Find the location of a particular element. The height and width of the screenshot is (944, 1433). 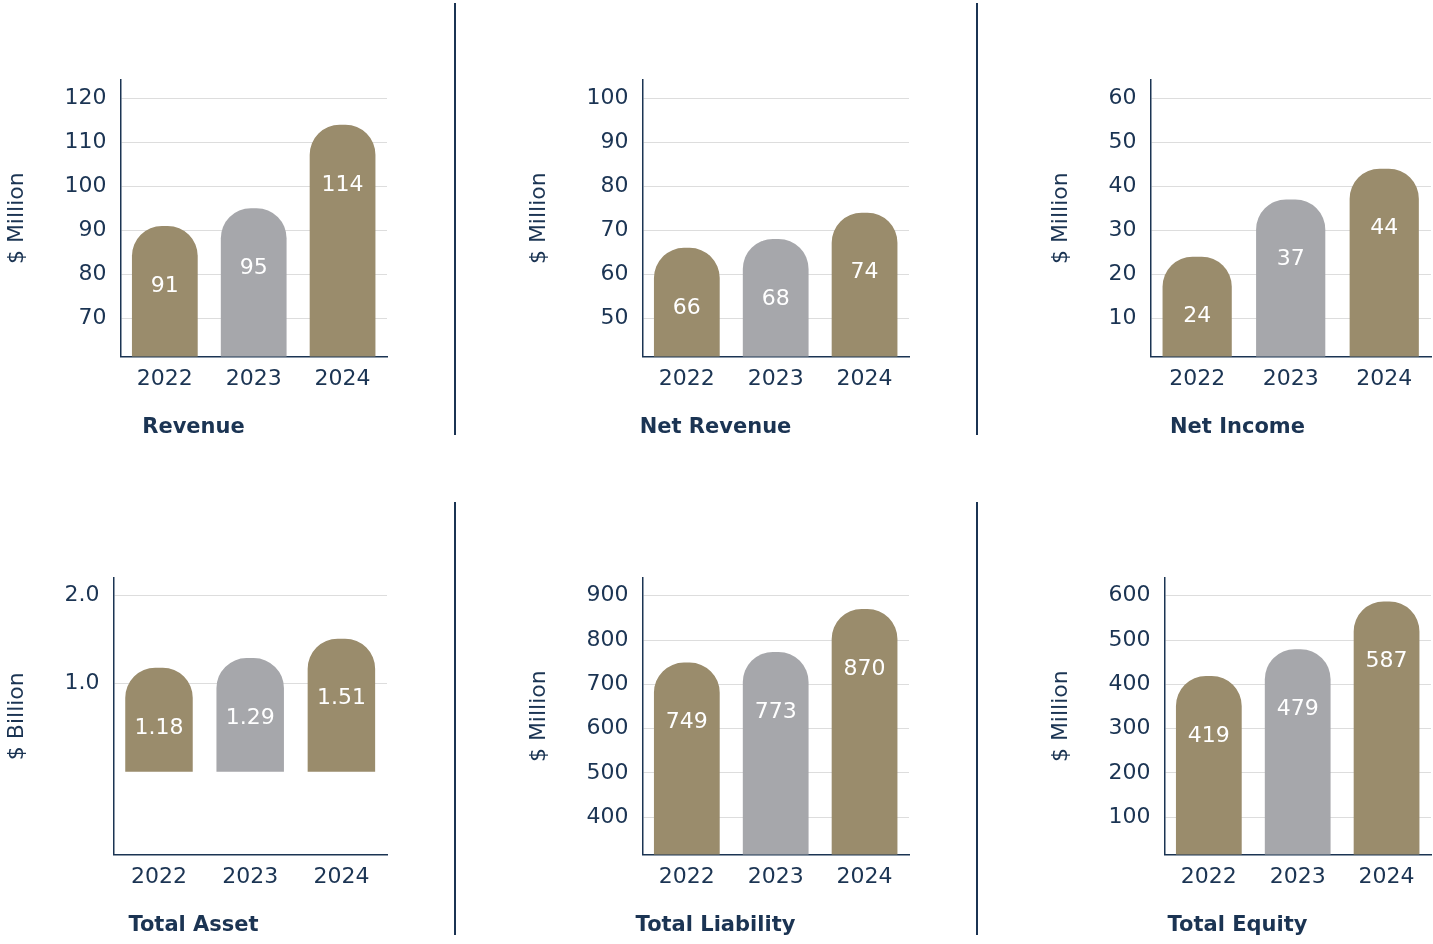

data-label: 1.18 is located at coordinates (159, 726).